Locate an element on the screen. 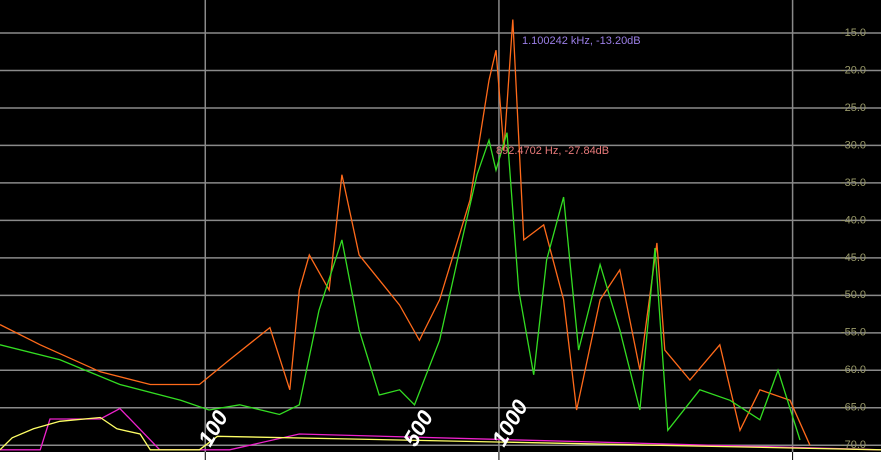  y-tick-label: -30.0 is located at coordinates (853, 145).